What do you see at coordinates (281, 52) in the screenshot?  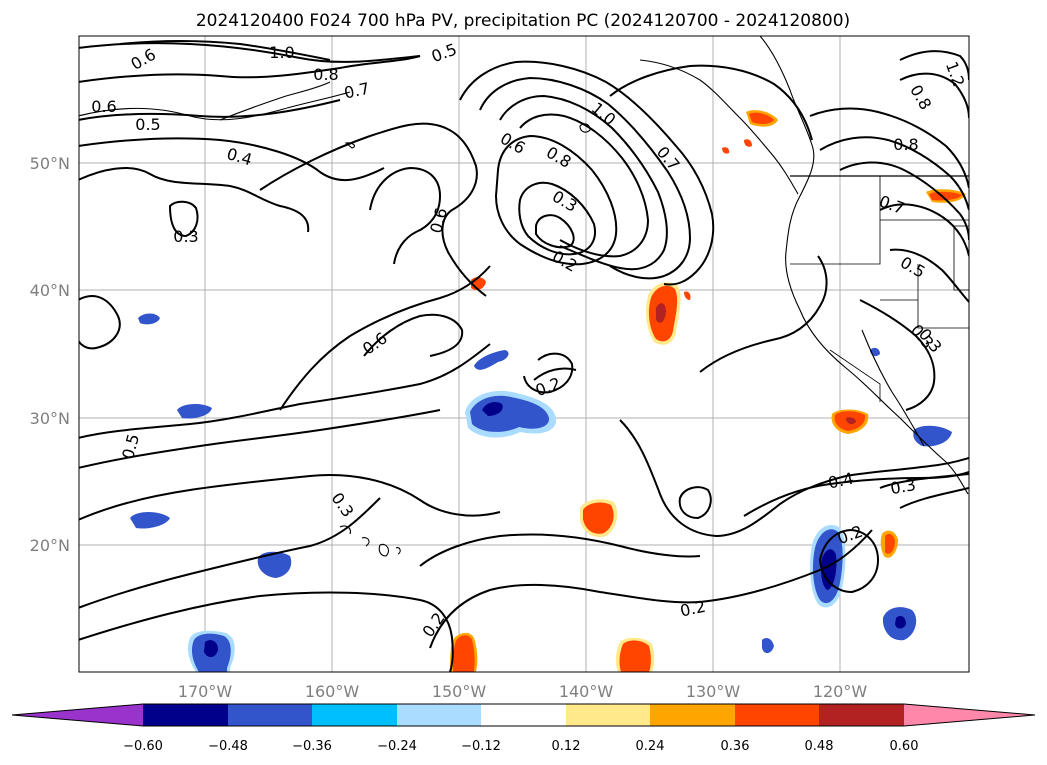 I see `contour-label: 1.0` at bounding box center [281, 52].